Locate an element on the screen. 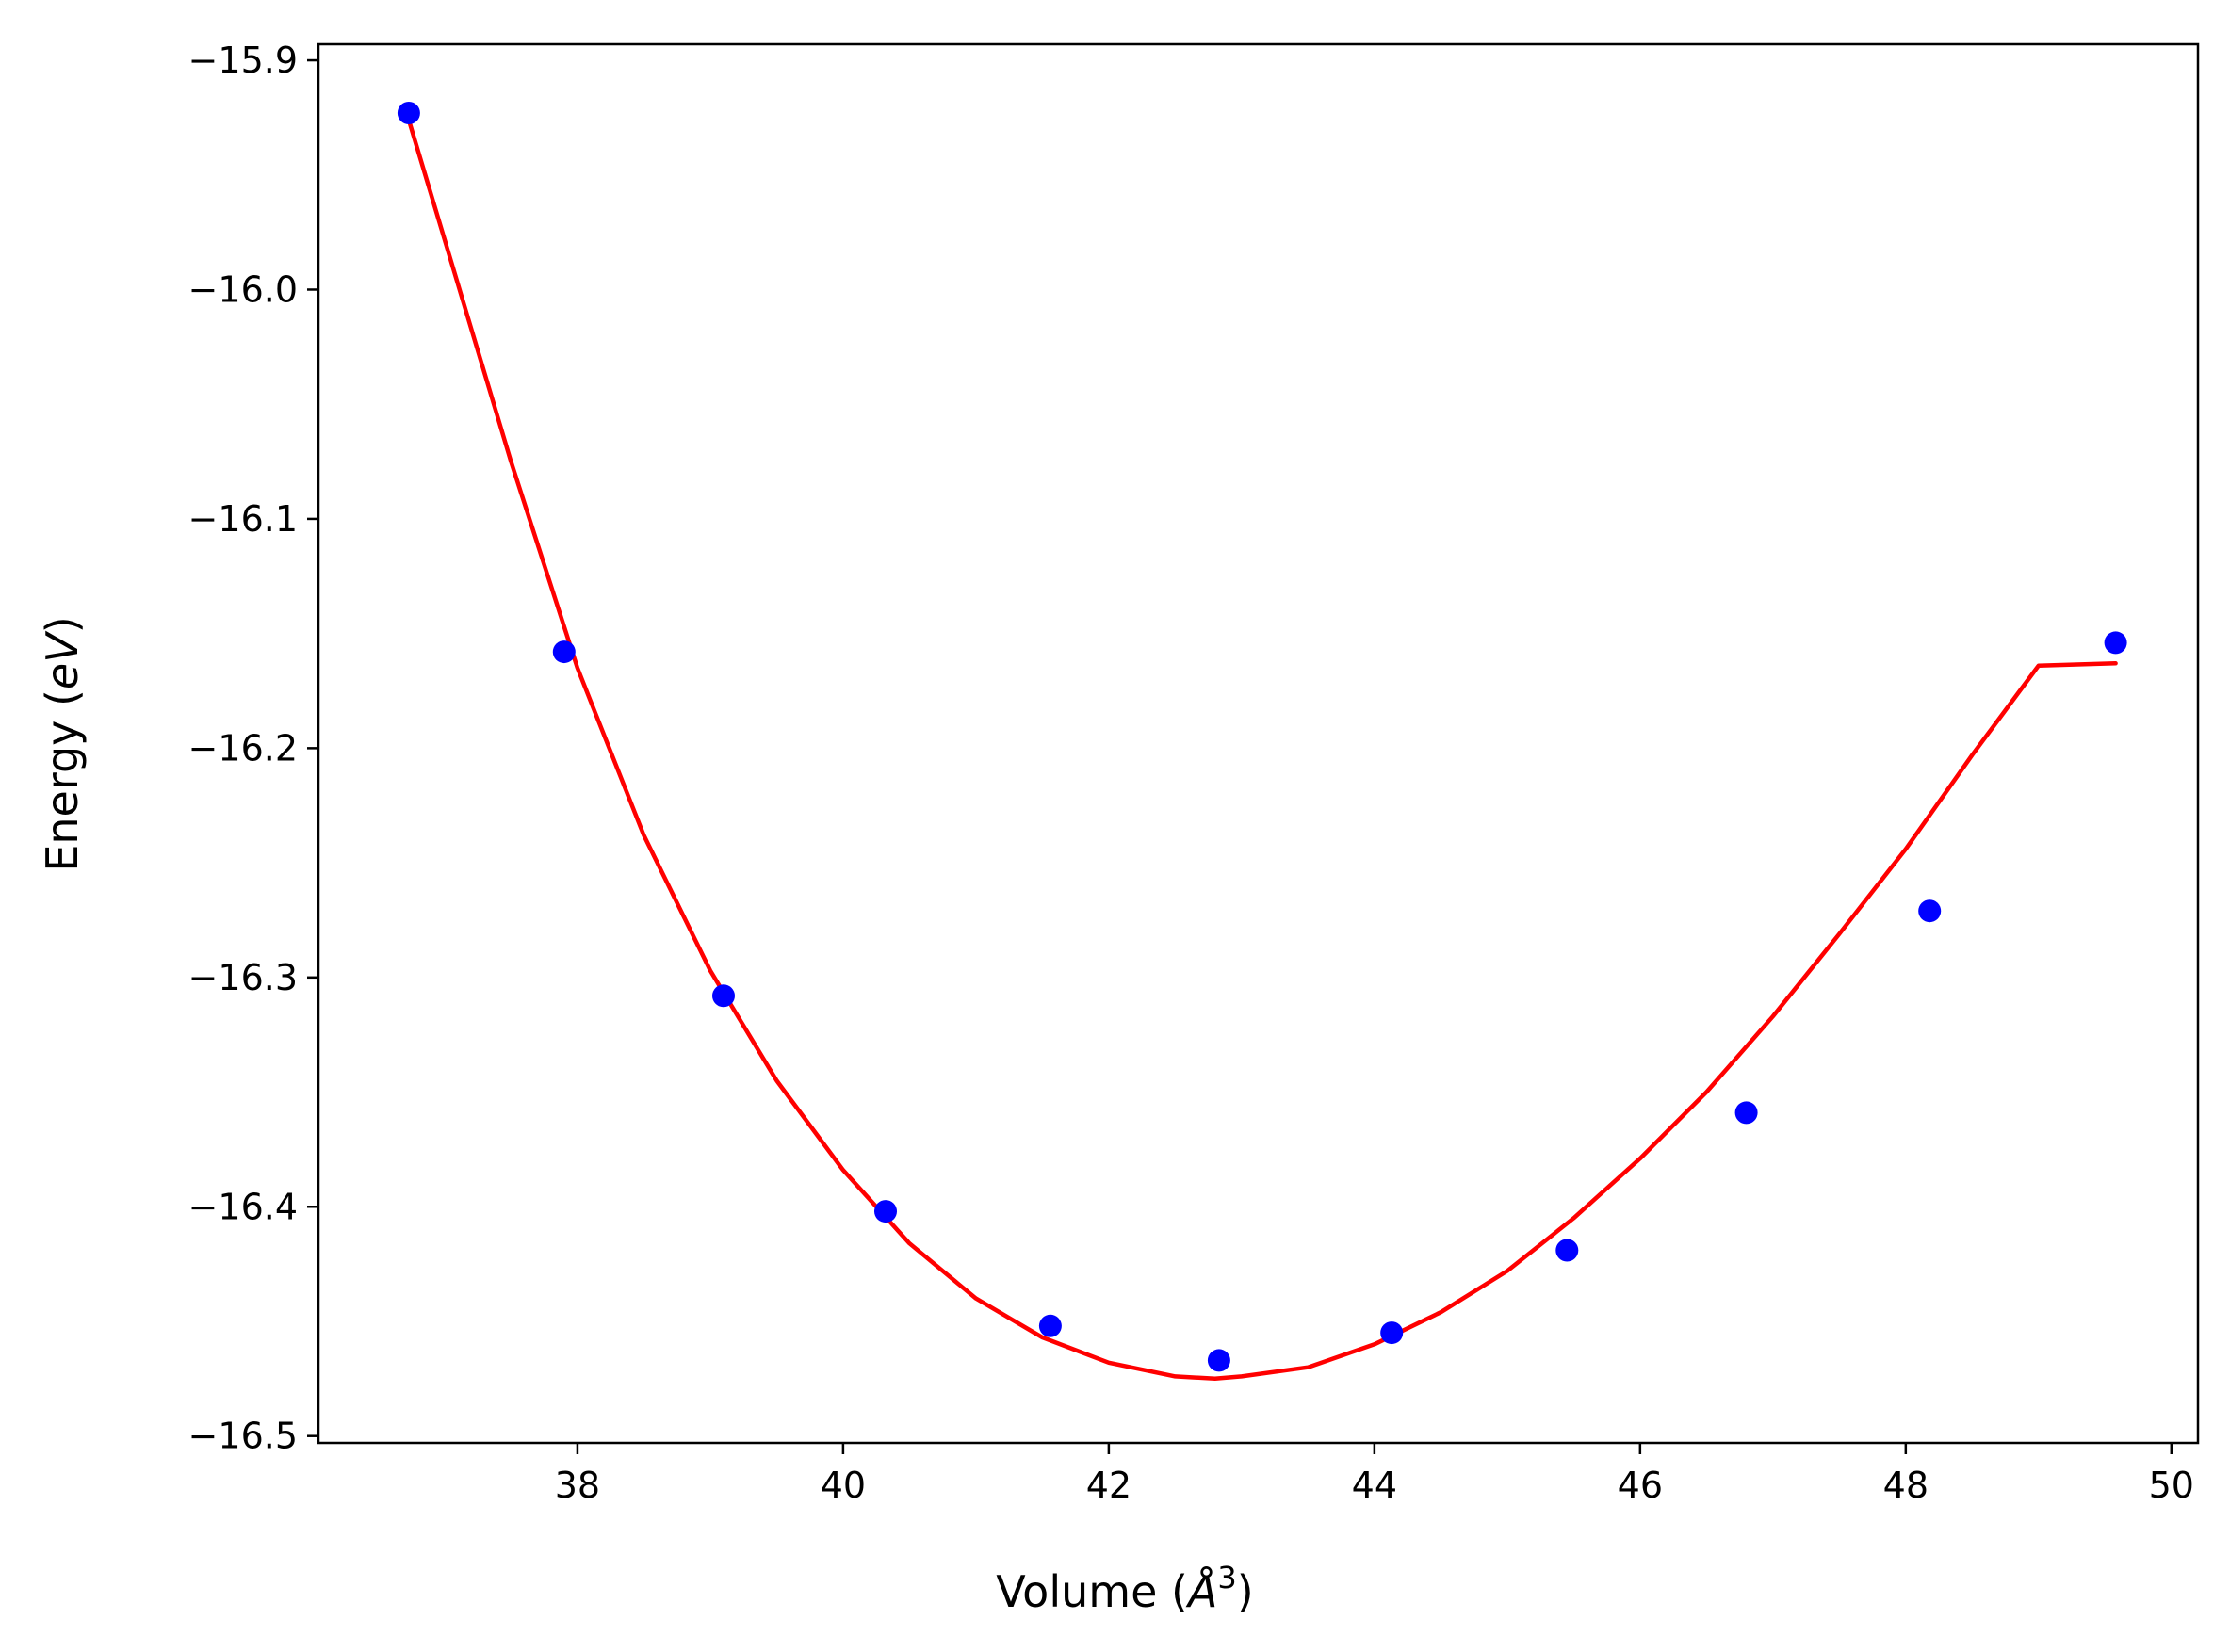  y-tick-label: −15.9 is located at coordinates (243, 61).